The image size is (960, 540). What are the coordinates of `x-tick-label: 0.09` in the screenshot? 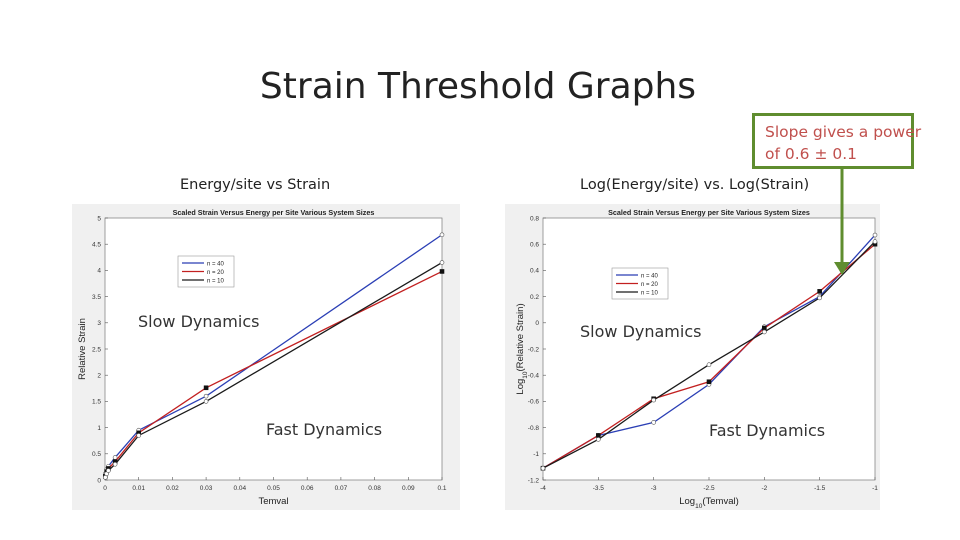 It's located at (408, 488).